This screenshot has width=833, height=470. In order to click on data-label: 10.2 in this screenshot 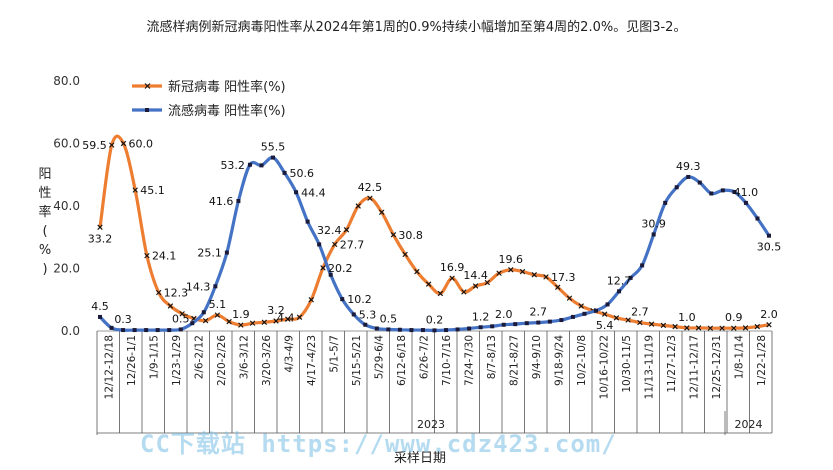, I will do `click(359, 299)`.